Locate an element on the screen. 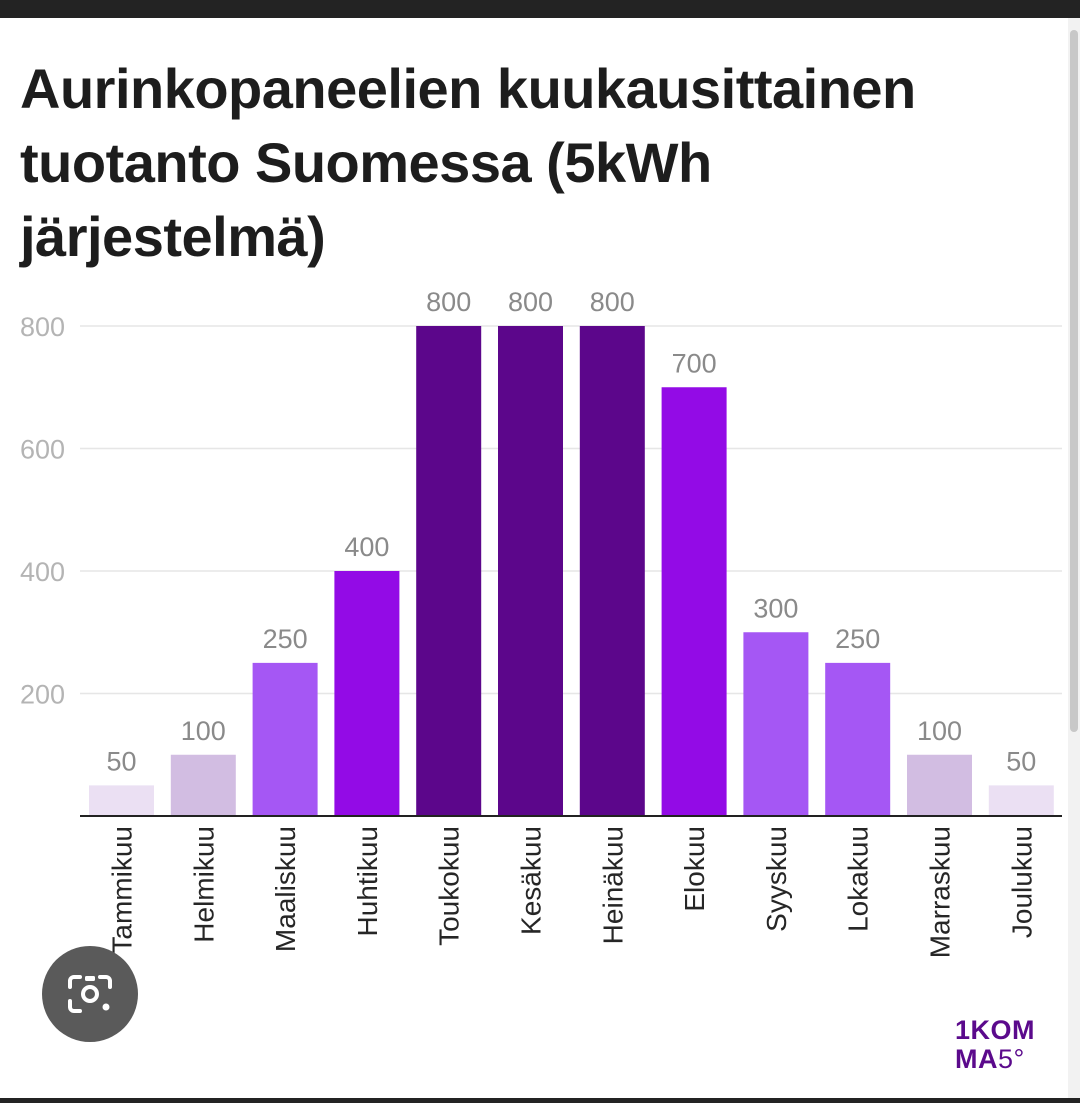 Image resolution: width=1080 pixels, height=1103 pixels. category-label: Huhtikuu is located at coordinates (367, 881).